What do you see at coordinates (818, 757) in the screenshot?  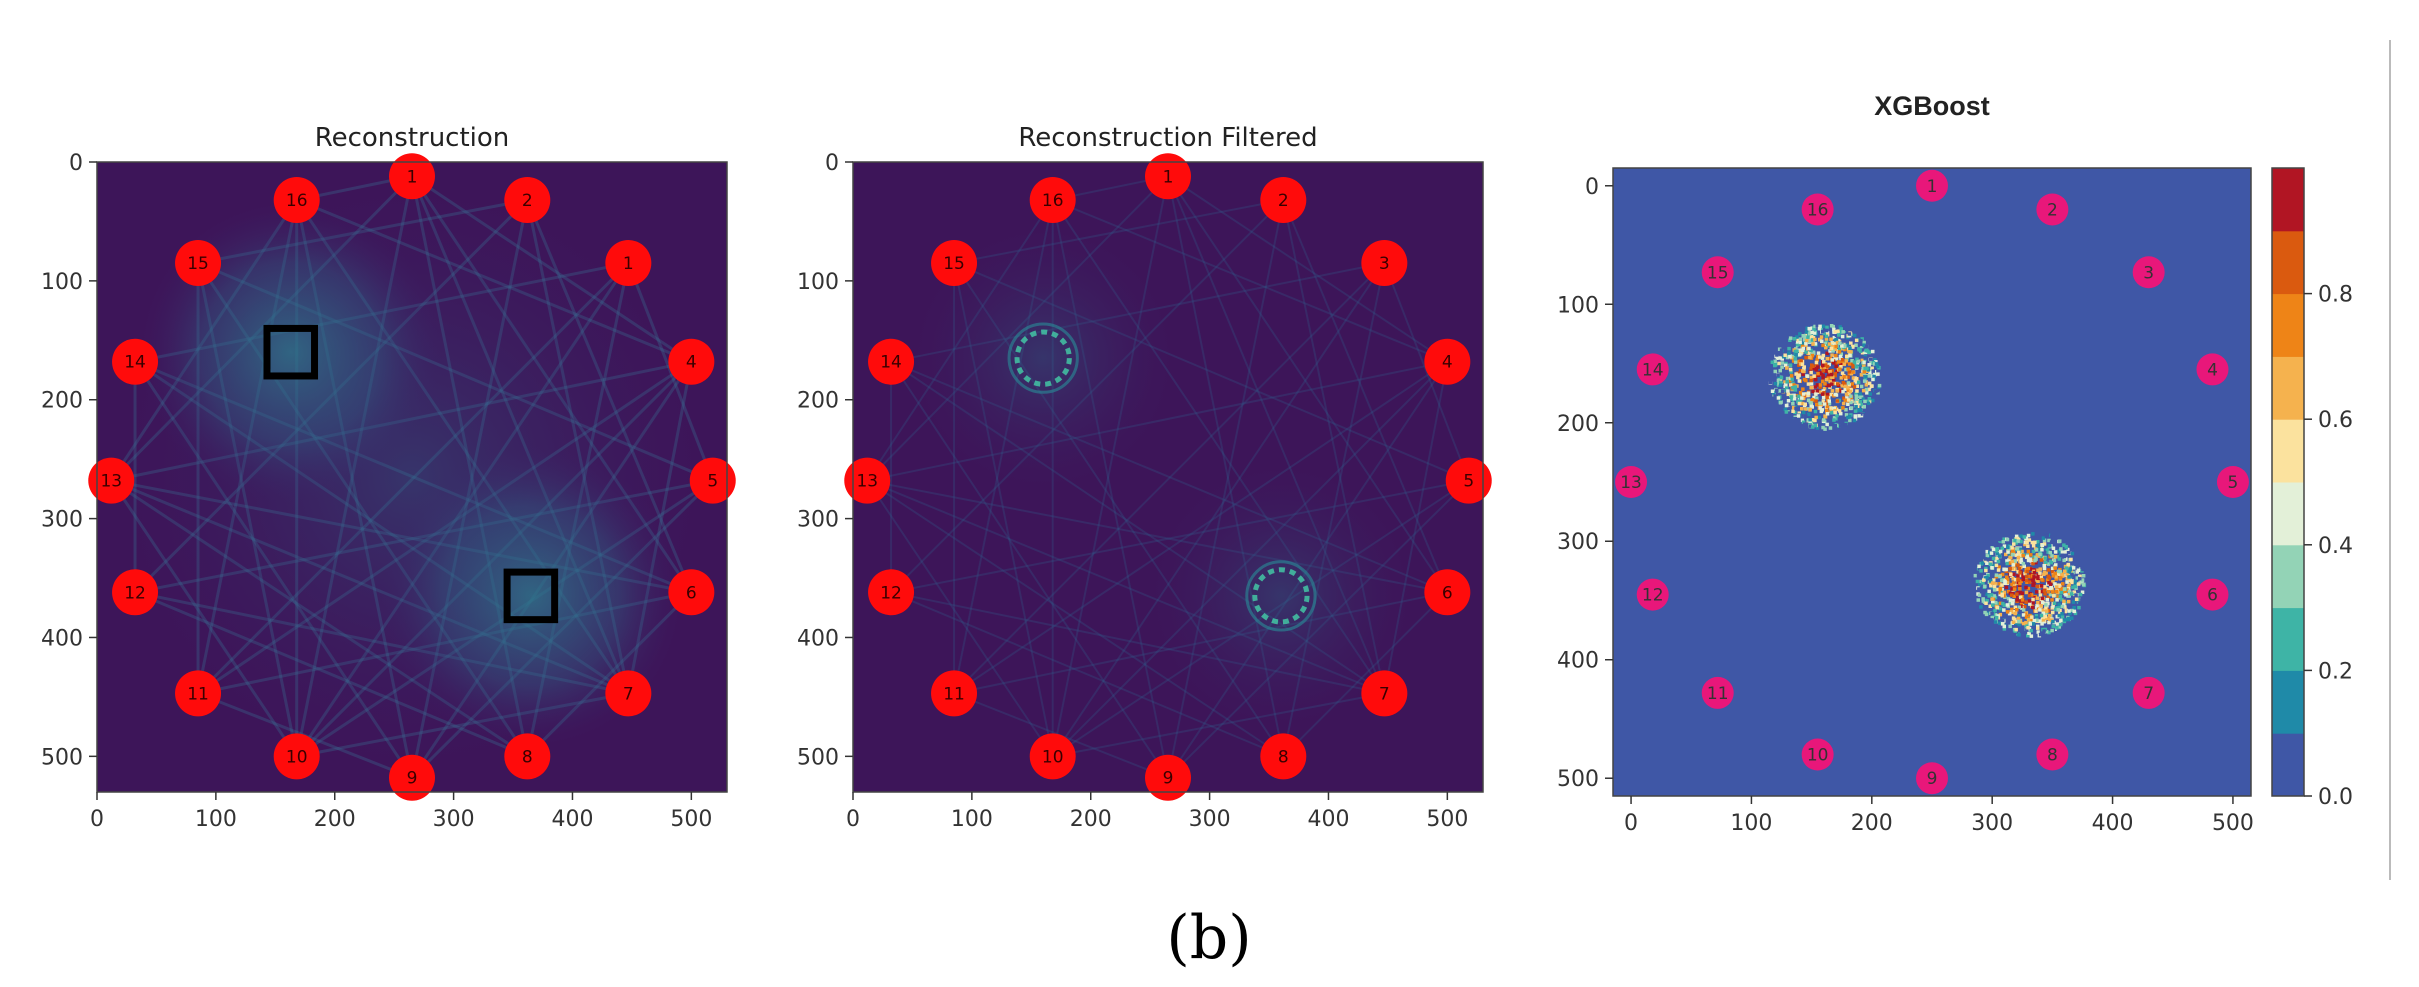 I see `y-tick-label: 500` at bounding box center [818, 757].